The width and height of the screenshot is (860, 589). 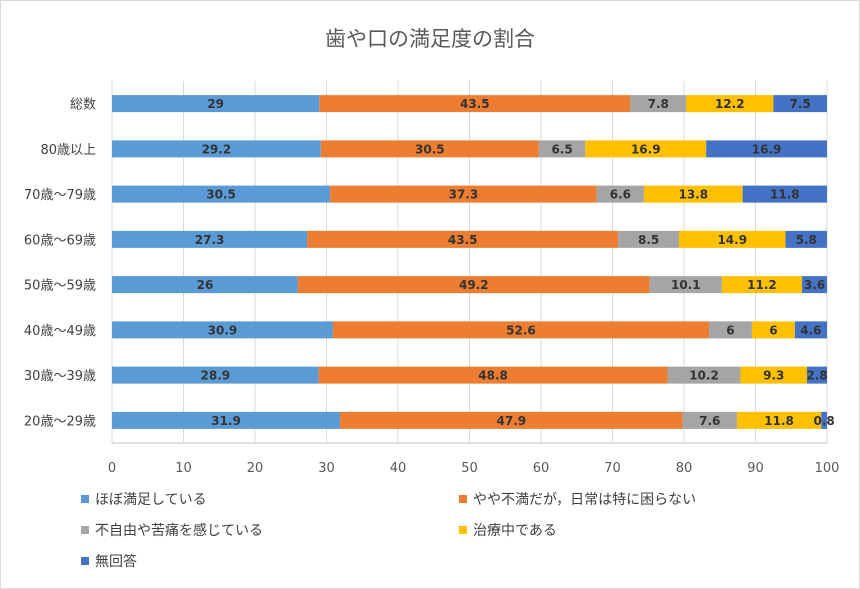 I want to click on legend-label: 不自由や苦痛を感じている, so click(x=179, y=531).